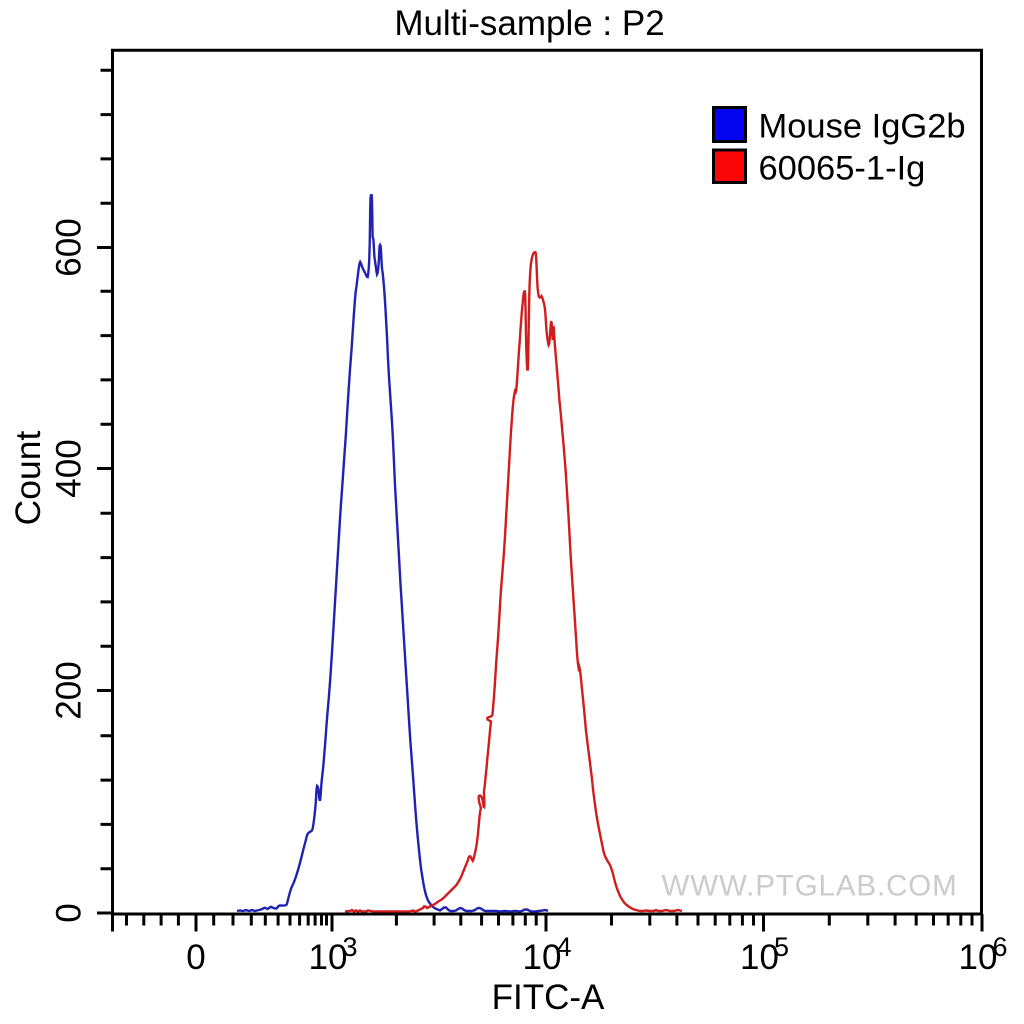 This screenshot has width=1024, height=1024. I want to click on svg-text: 200, so click(69, 690).